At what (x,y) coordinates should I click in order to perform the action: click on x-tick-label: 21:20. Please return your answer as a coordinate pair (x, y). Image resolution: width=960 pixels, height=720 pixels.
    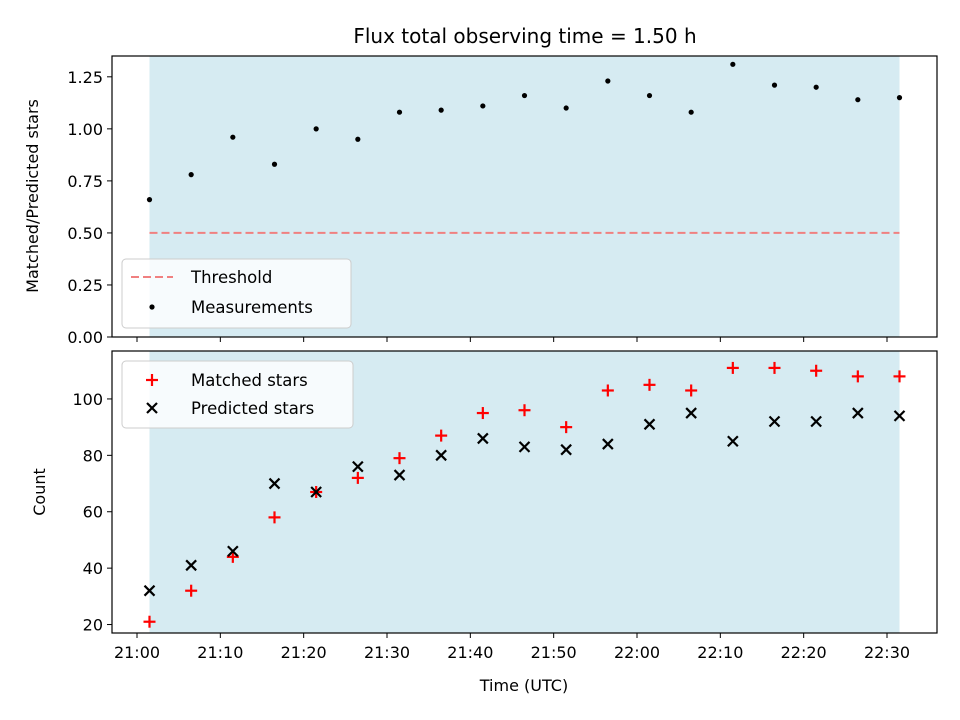
    Looking at the image, I should click on (304, 652).